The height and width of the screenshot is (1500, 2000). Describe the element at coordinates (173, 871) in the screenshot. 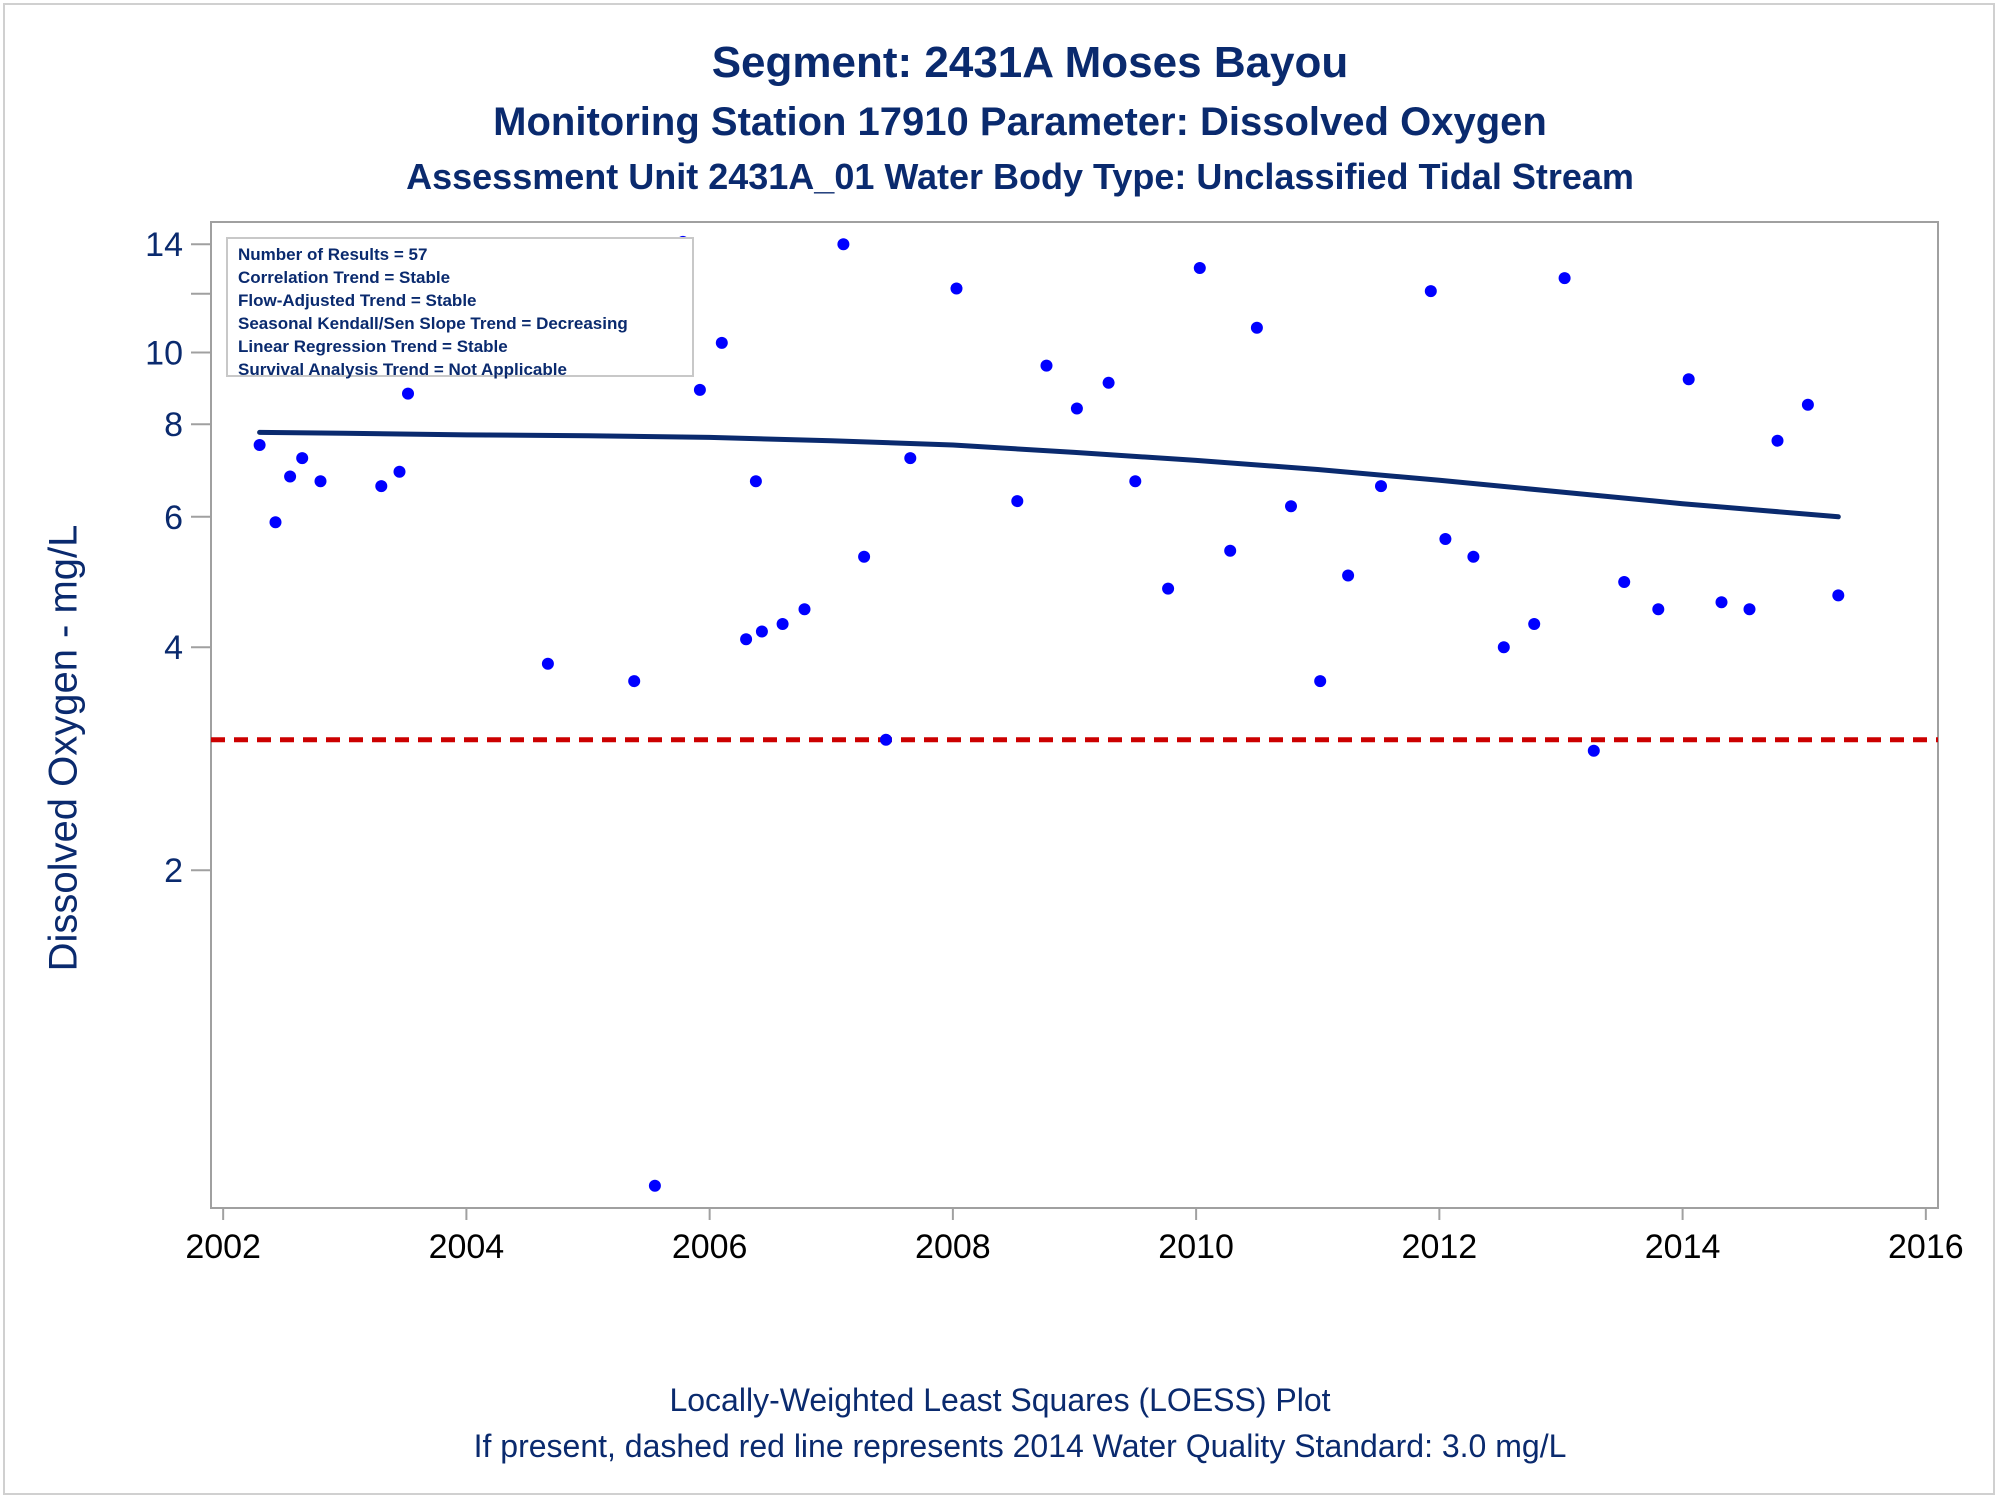

I see `y-tick-label: 2` at that location.